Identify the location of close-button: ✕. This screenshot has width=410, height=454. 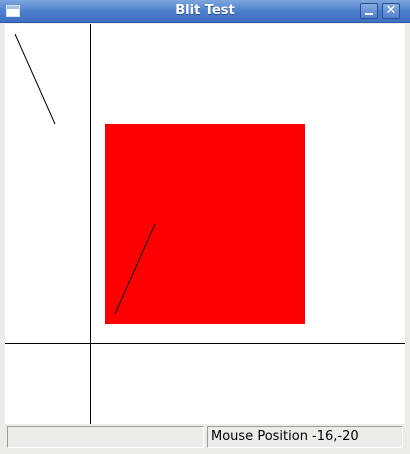
(391, 11).